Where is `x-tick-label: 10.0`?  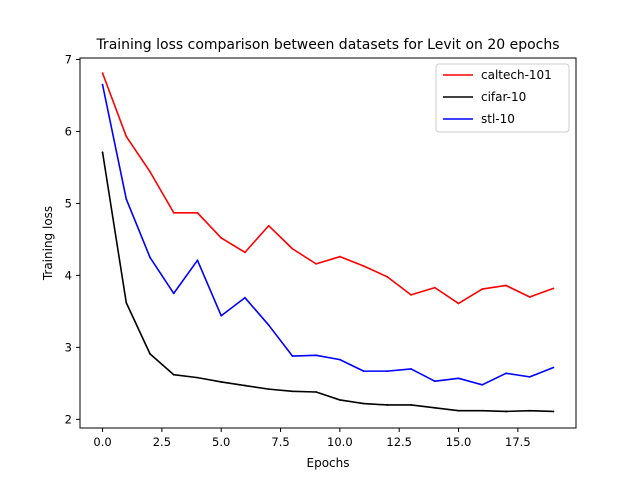 x-tick-label: 10.0 is located at coordinates (340, 442).